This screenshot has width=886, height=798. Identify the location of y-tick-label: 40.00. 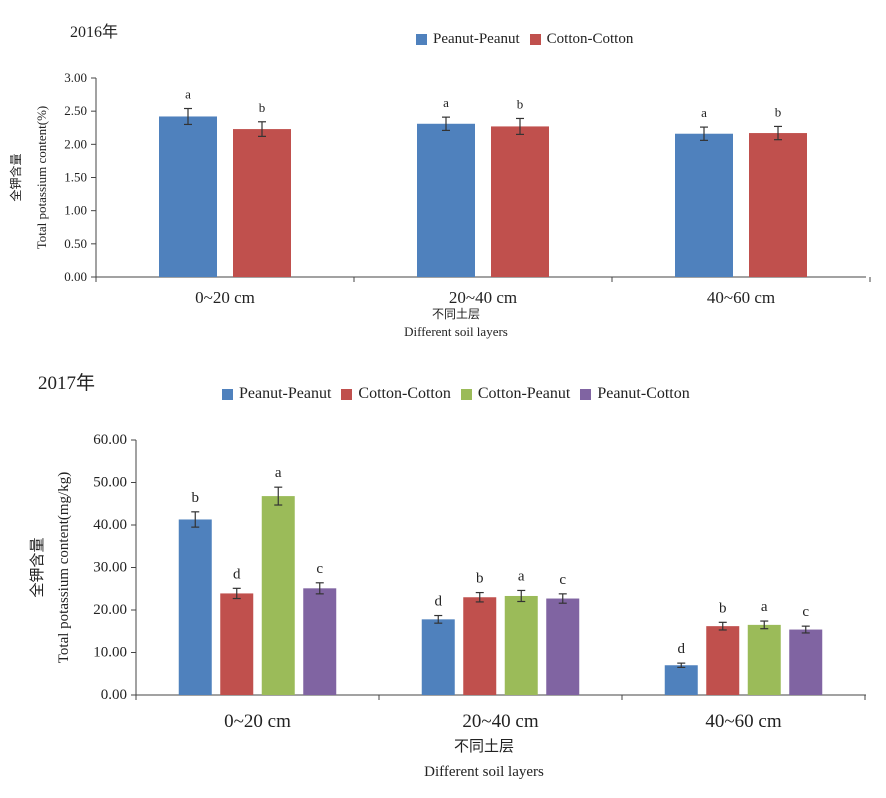
(110, 525).